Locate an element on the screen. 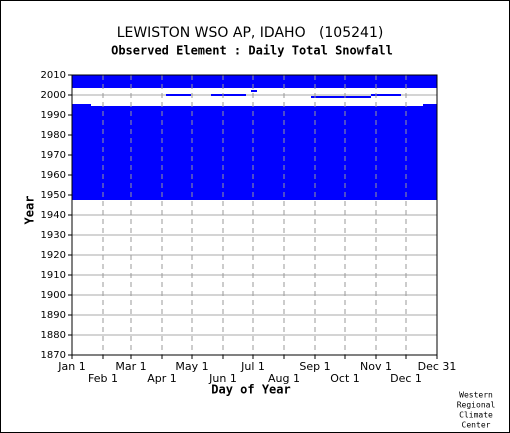  y-axis-label: Year is located at coordinates (30, 210).